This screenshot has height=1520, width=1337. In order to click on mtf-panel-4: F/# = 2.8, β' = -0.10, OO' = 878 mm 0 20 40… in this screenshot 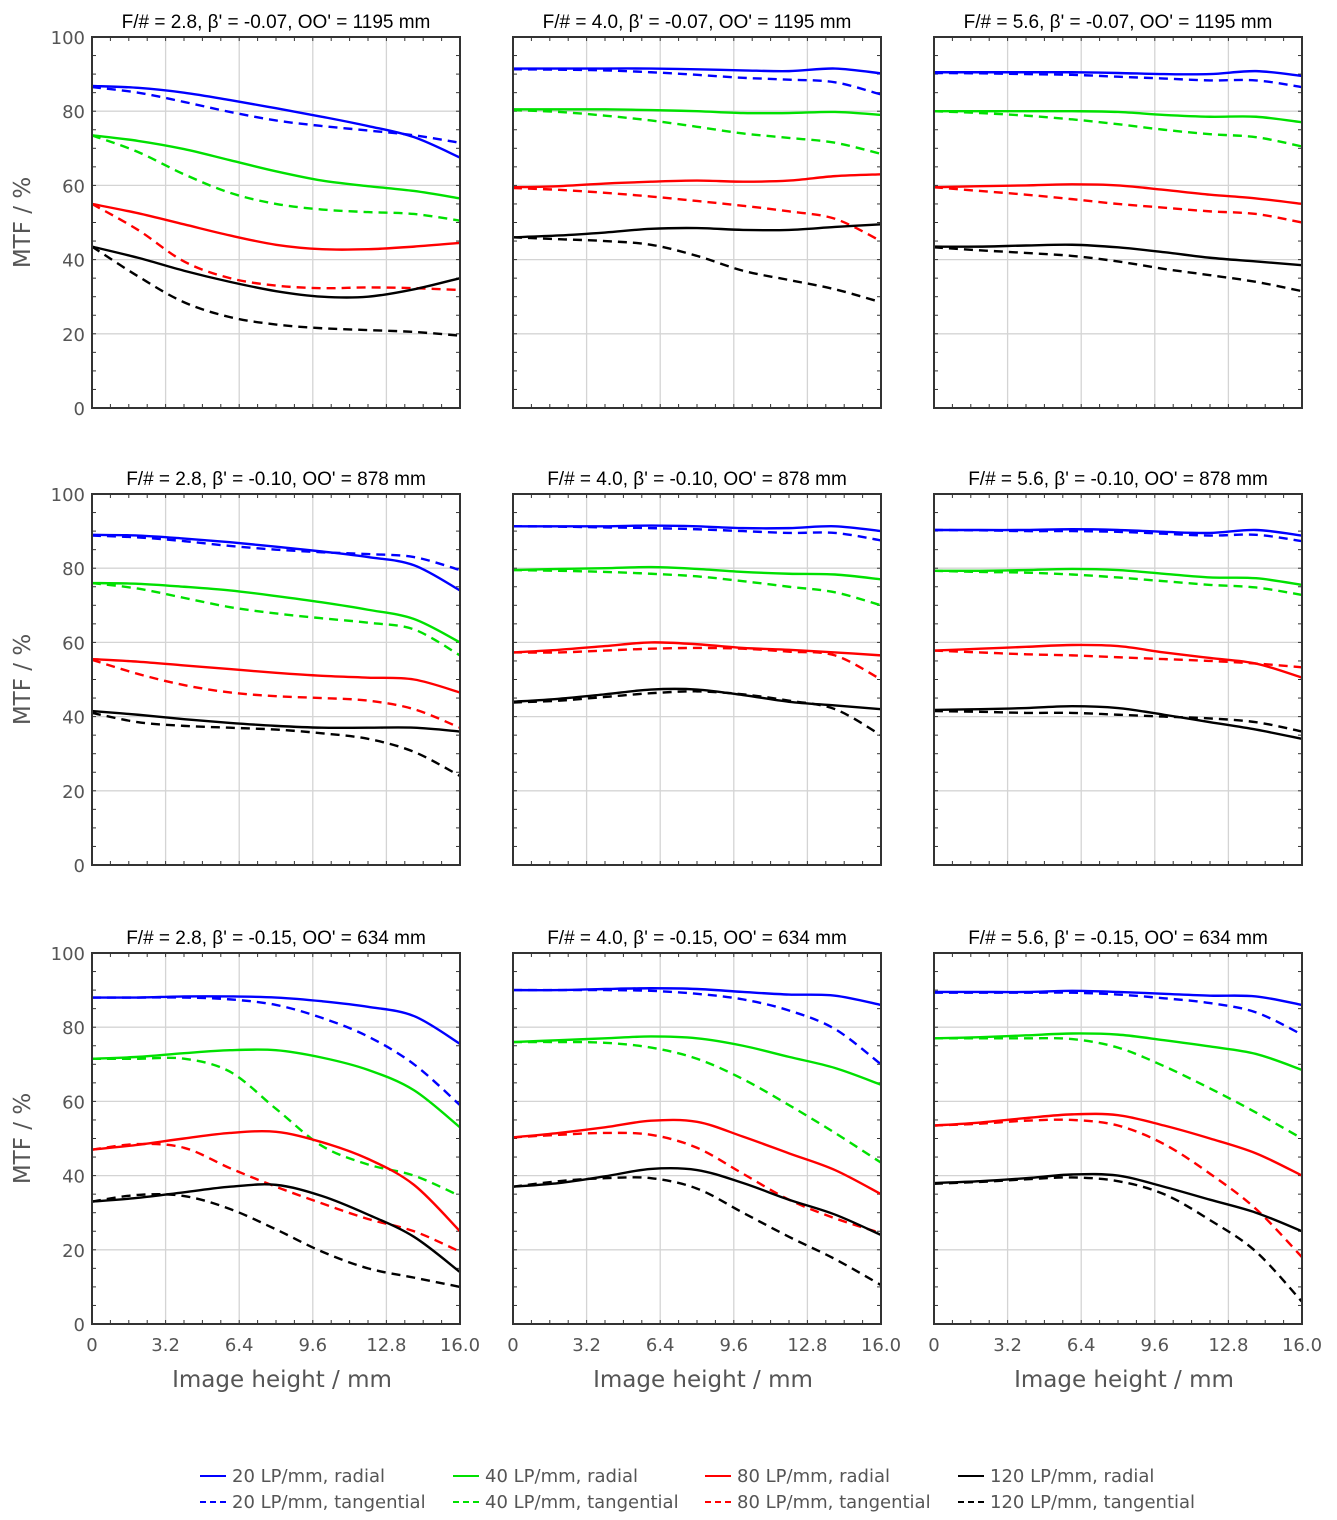, I will do `click(235, 673)`.